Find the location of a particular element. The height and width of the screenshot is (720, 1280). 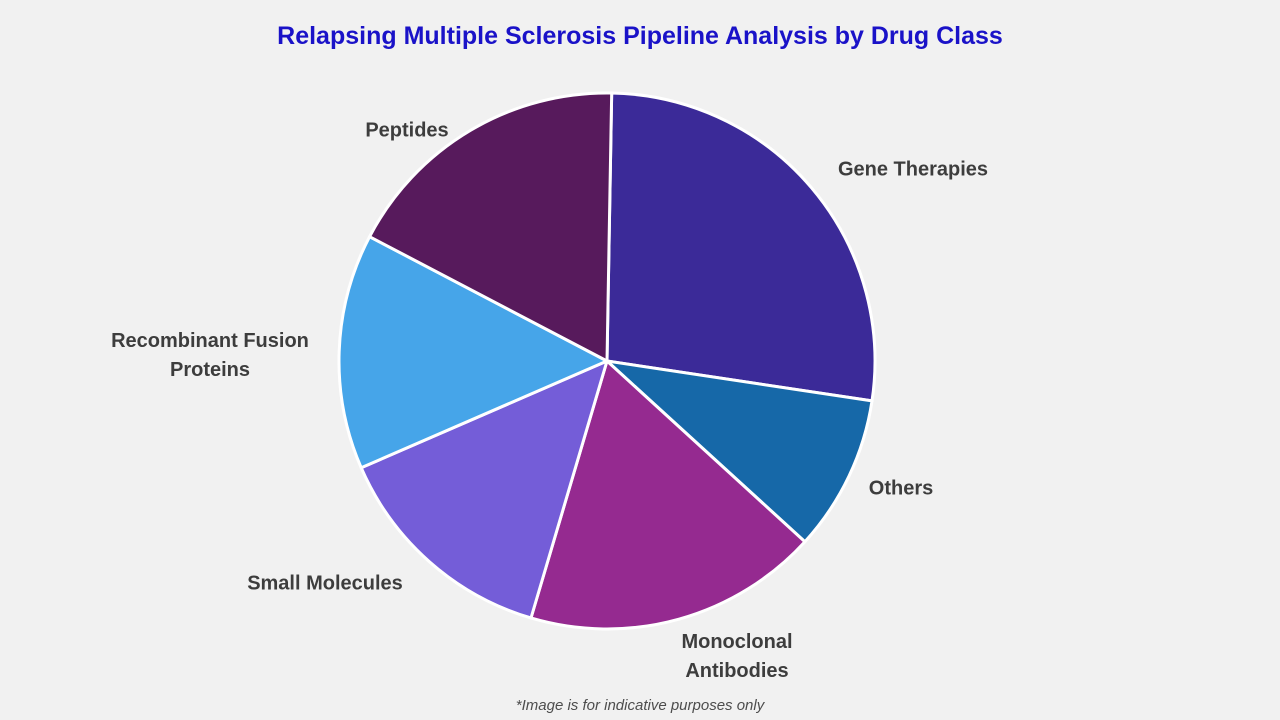

footnote: *Image is for indicative purposes only is located at coordinates (640, 705).